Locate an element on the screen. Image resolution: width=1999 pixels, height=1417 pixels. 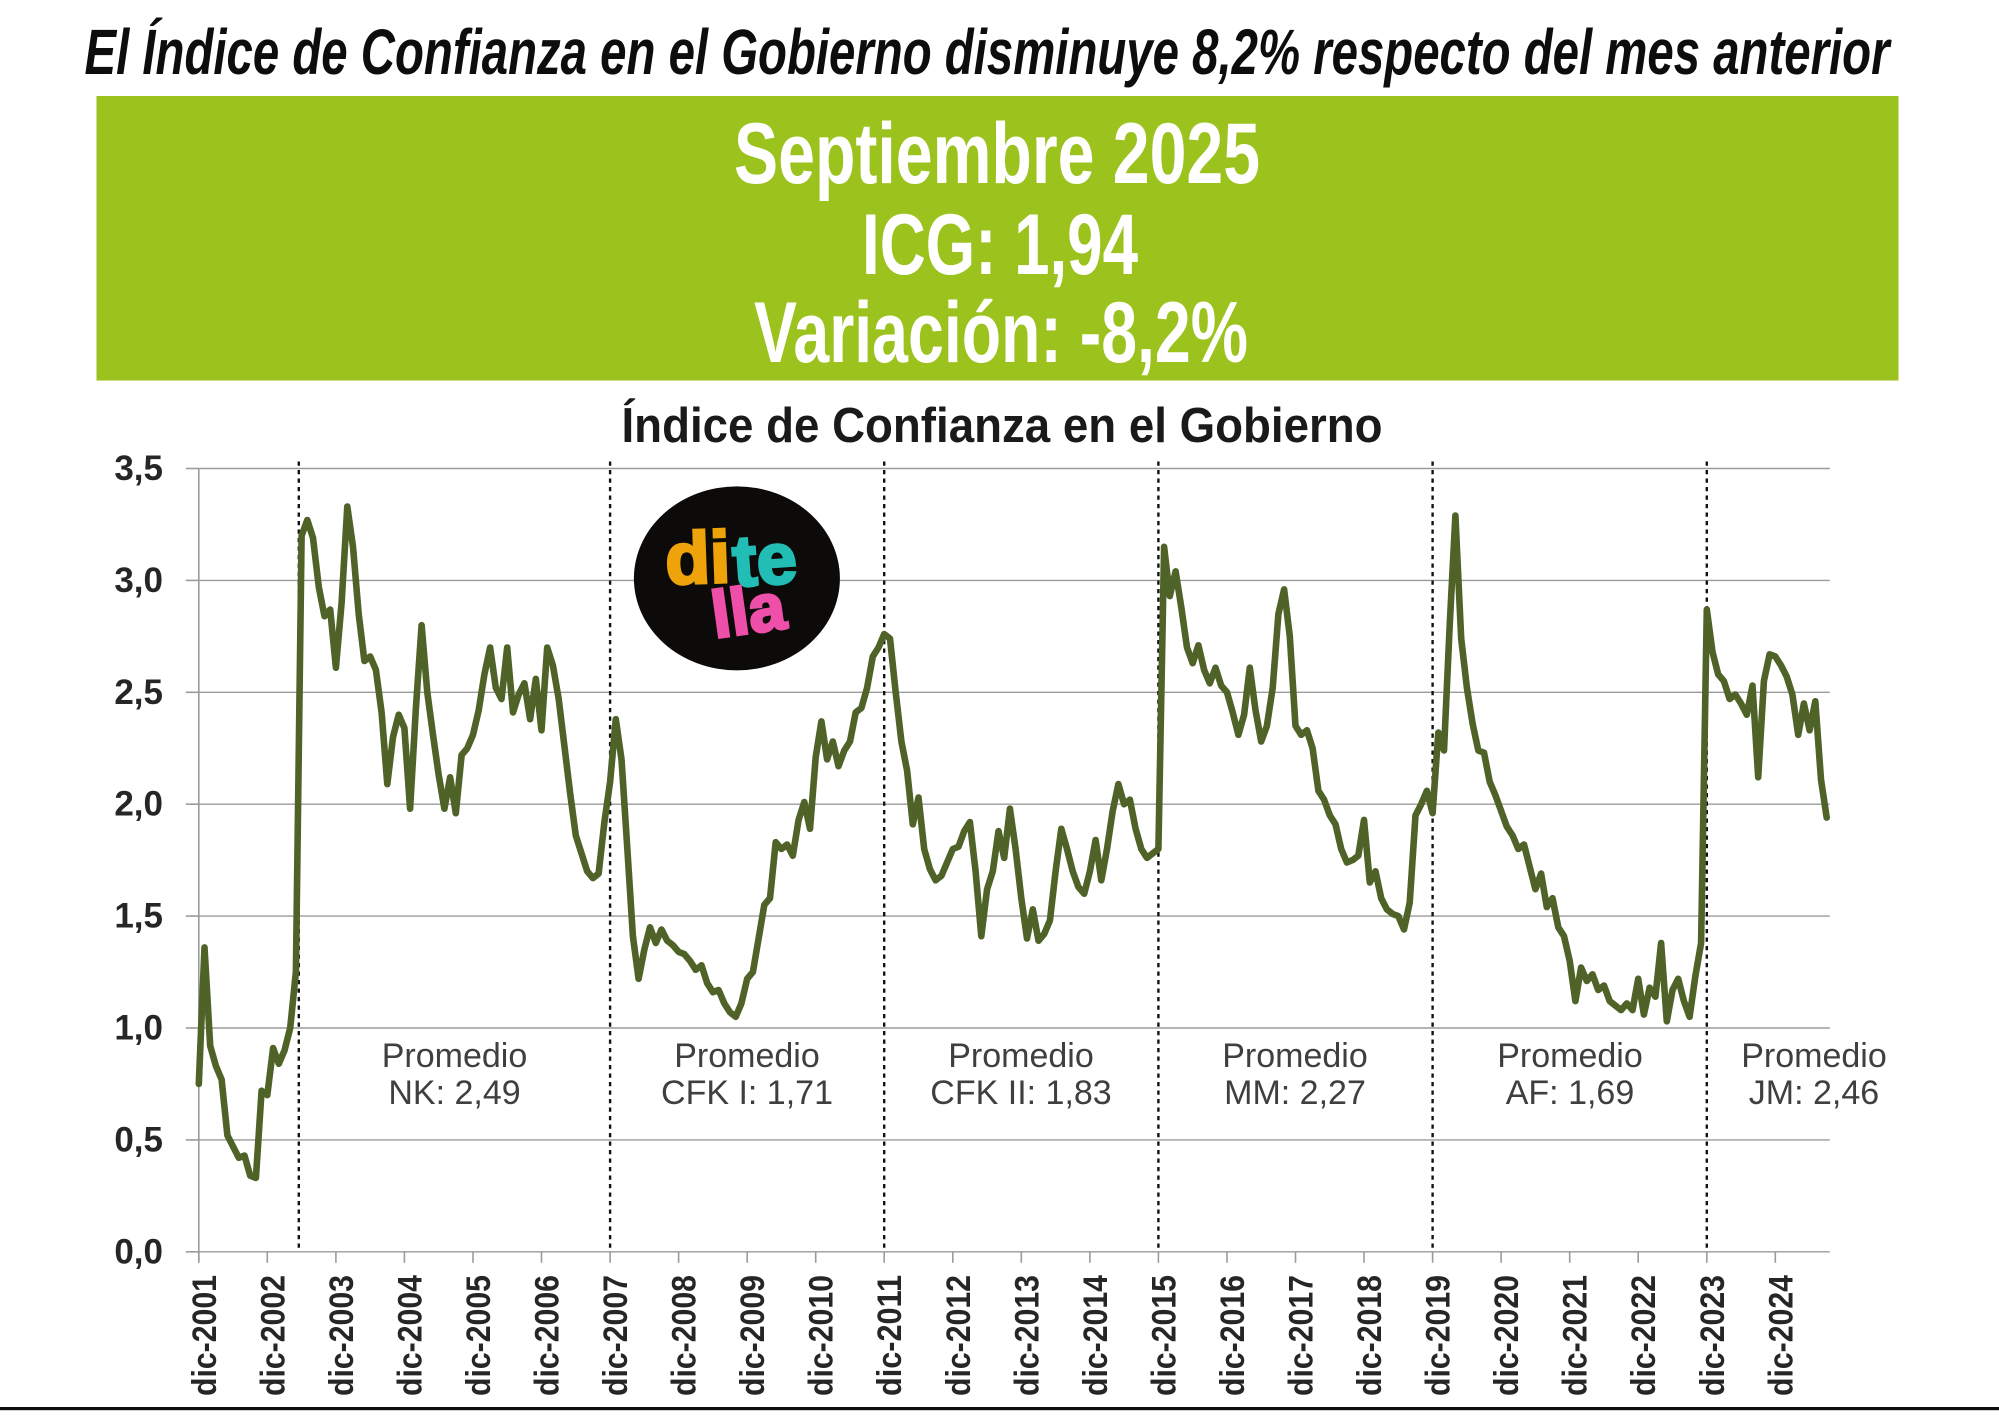
svg-text: dic-2004 is located at coordinates (410, 1335).